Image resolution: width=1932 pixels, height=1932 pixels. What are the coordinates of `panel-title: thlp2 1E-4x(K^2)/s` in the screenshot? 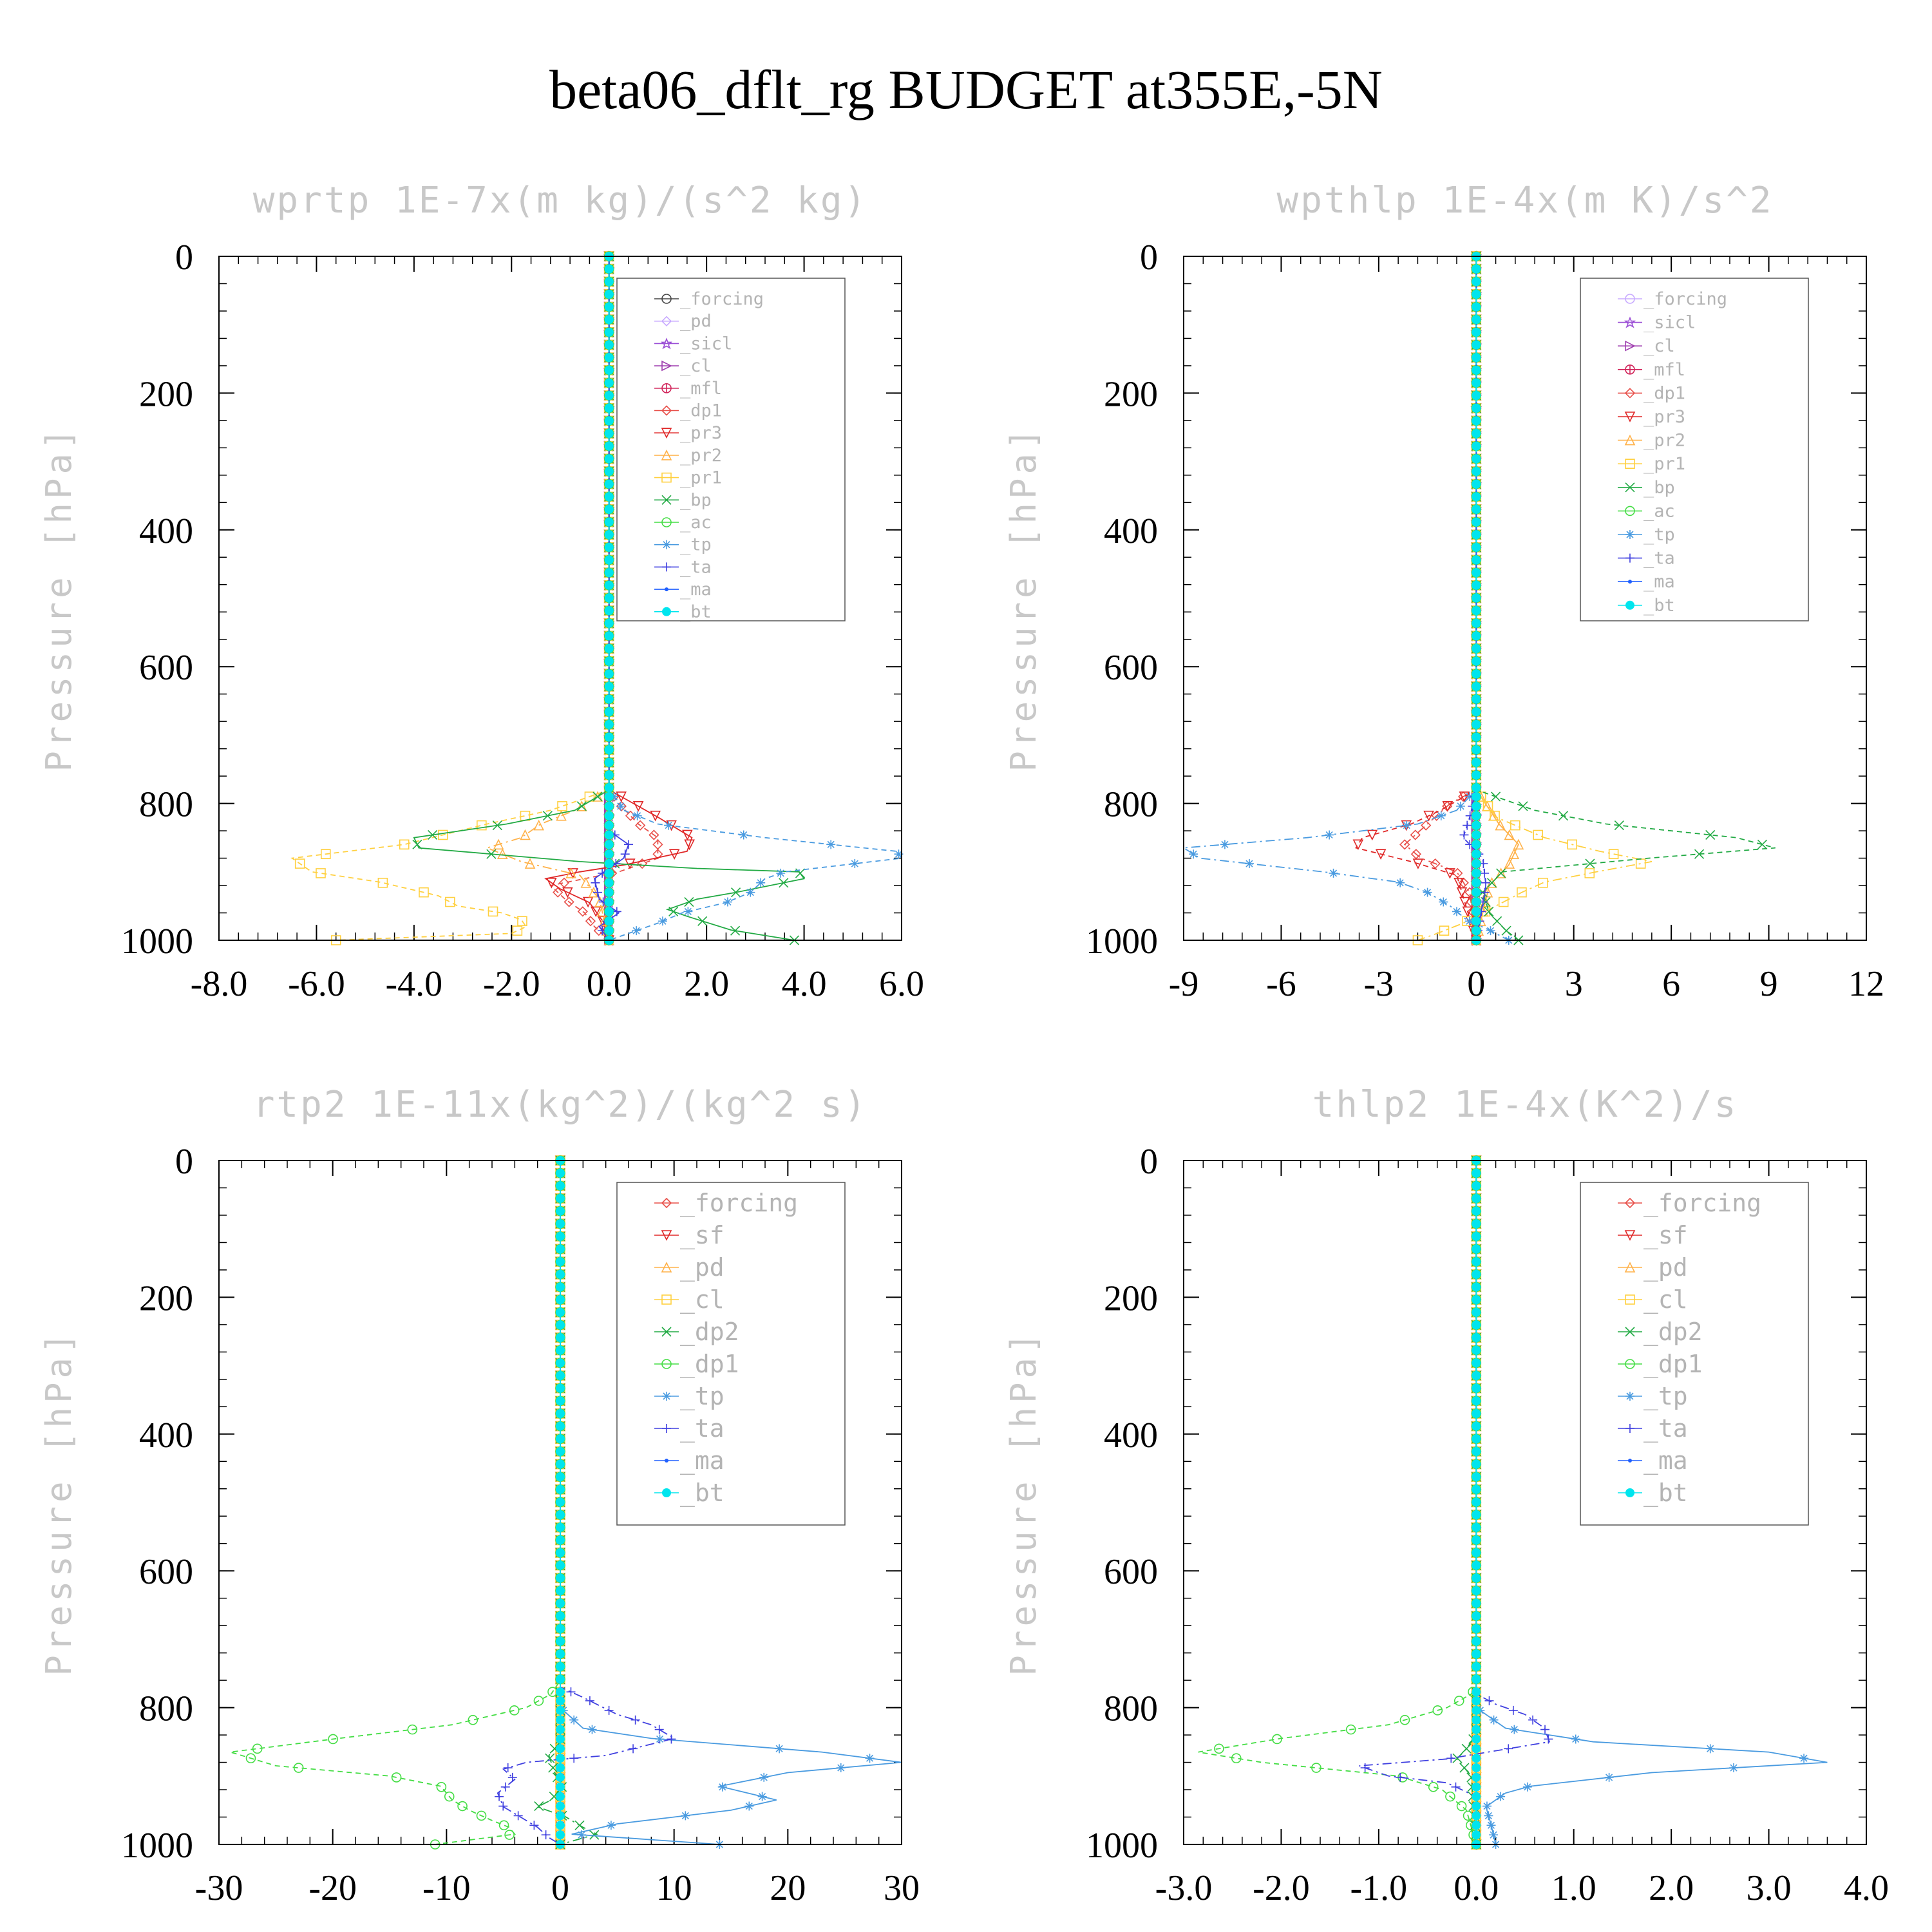 It's located at (1525, 1105).